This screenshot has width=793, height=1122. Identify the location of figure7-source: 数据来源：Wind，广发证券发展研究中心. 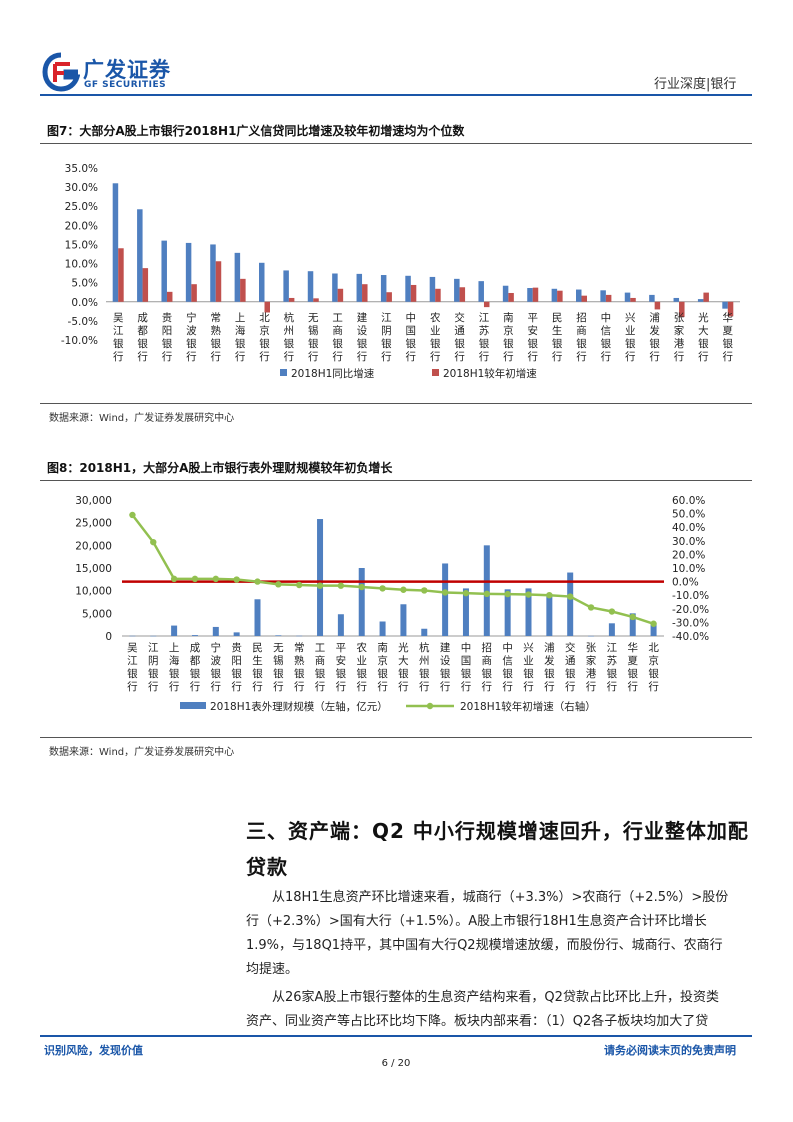
(142, 418).